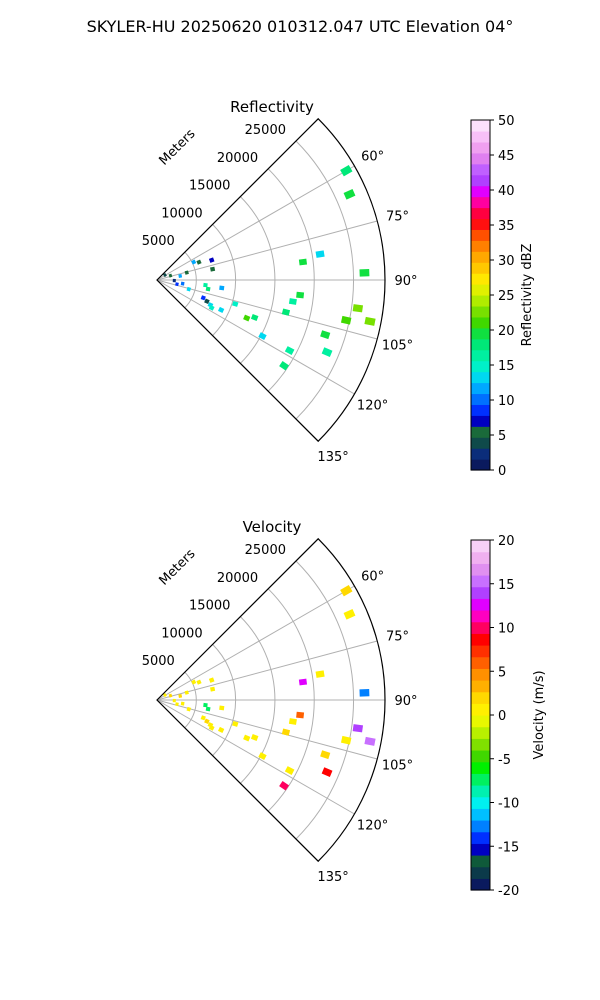 This screenshot has height=1000, width=600. I want to click on colorbar-tick-label: 25, so click(506, 296).